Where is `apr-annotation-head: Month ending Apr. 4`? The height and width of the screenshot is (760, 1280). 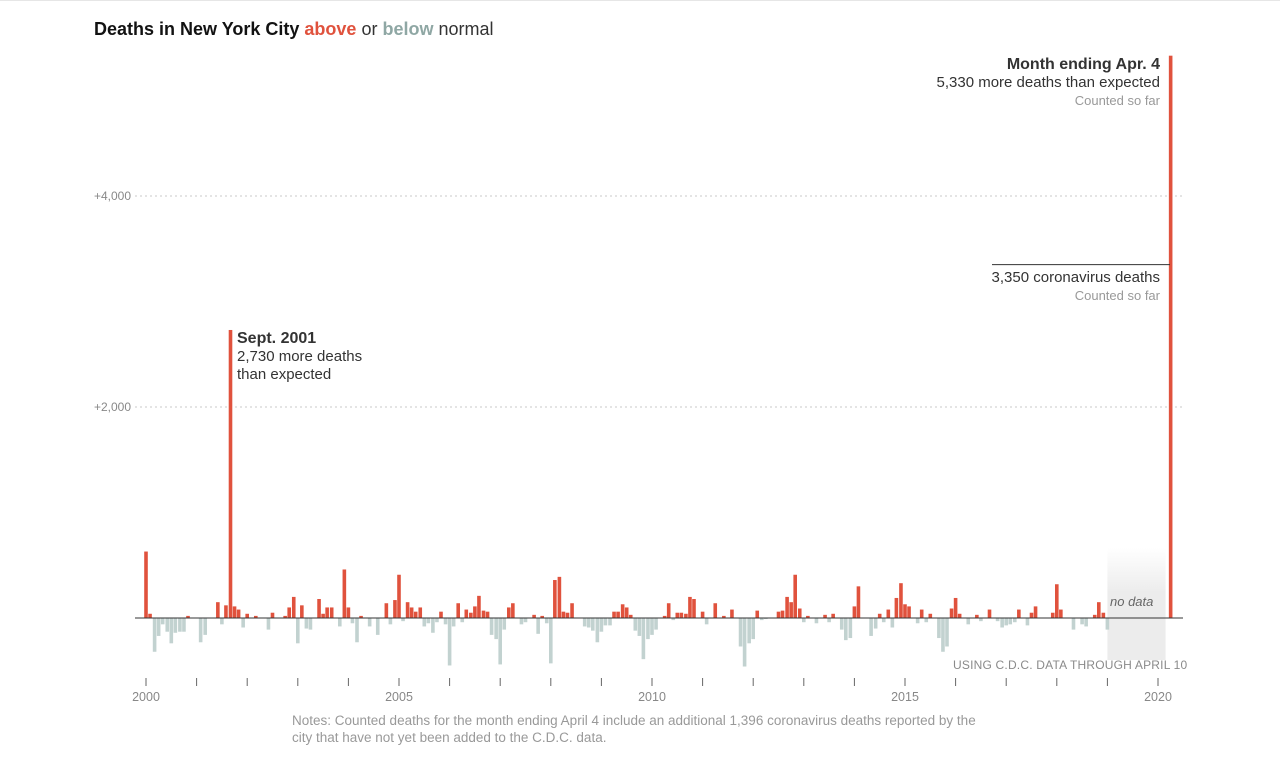 apr-annotation-head: Month ending Apr. 4 is located at coordinates (1083, 64).